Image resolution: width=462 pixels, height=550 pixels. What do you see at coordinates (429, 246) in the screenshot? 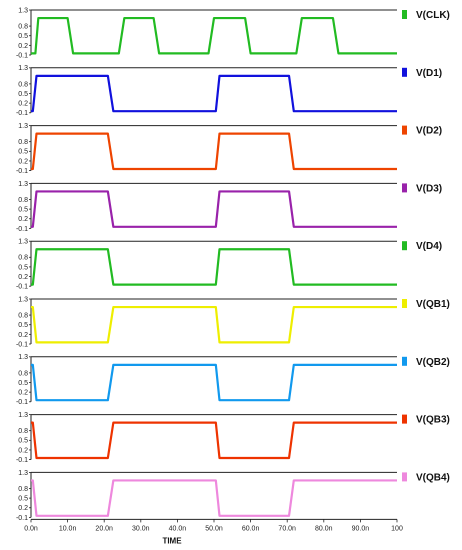
I see `legend-label-vd4: V(D4)` at bounding box center [429, 246].